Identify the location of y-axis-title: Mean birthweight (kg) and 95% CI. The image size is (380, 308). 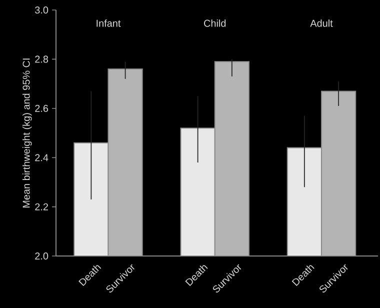
(27, 133).